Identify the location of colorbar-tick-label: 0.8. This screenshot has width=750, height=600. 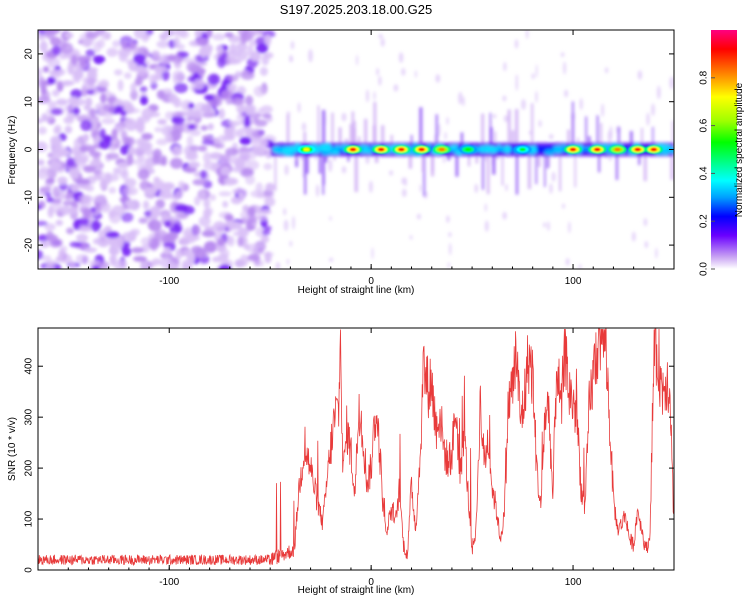
(704, 77).